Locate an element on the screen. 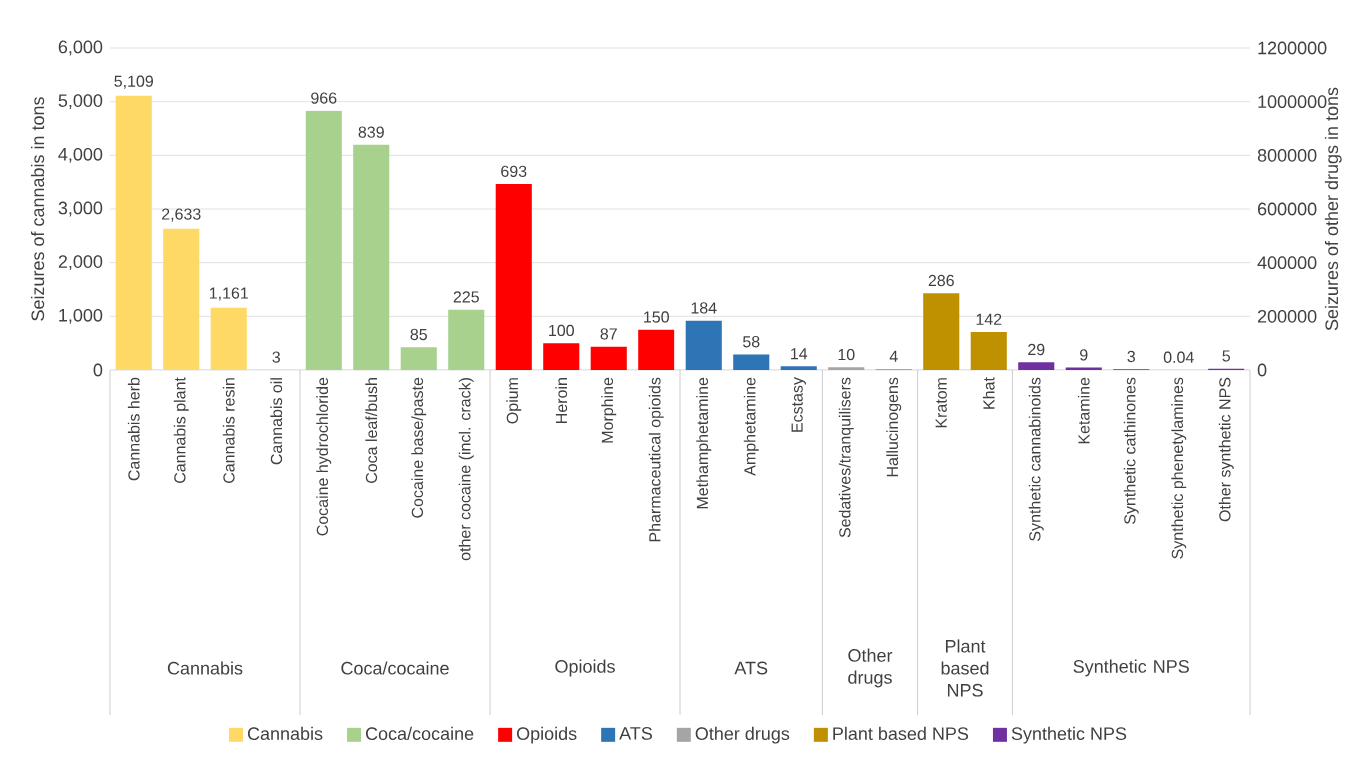 Image resolution: width=1361 pixels, height=767 pixels. annotation: 966 is located at coordinates (324, 98).